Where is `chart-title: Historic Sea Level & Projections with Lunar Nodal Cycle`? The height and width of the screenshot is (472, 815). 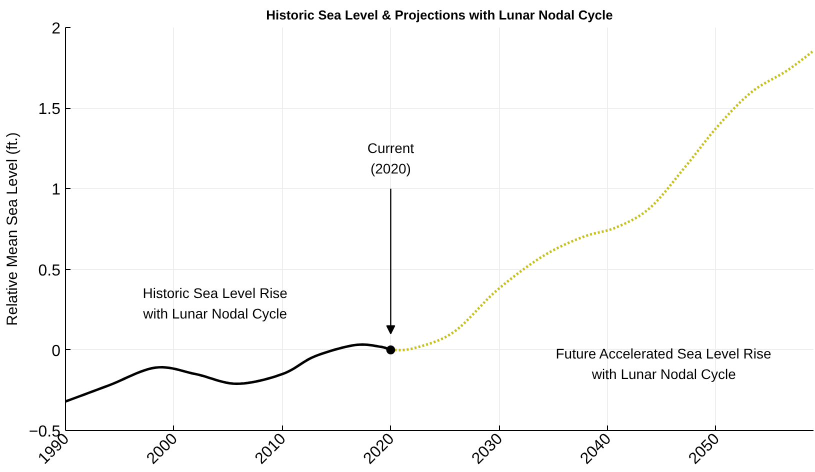
chart-title: Historic Sea Level & Projections with Lunar Nodal Cycle is located at coordinates (439, 15).